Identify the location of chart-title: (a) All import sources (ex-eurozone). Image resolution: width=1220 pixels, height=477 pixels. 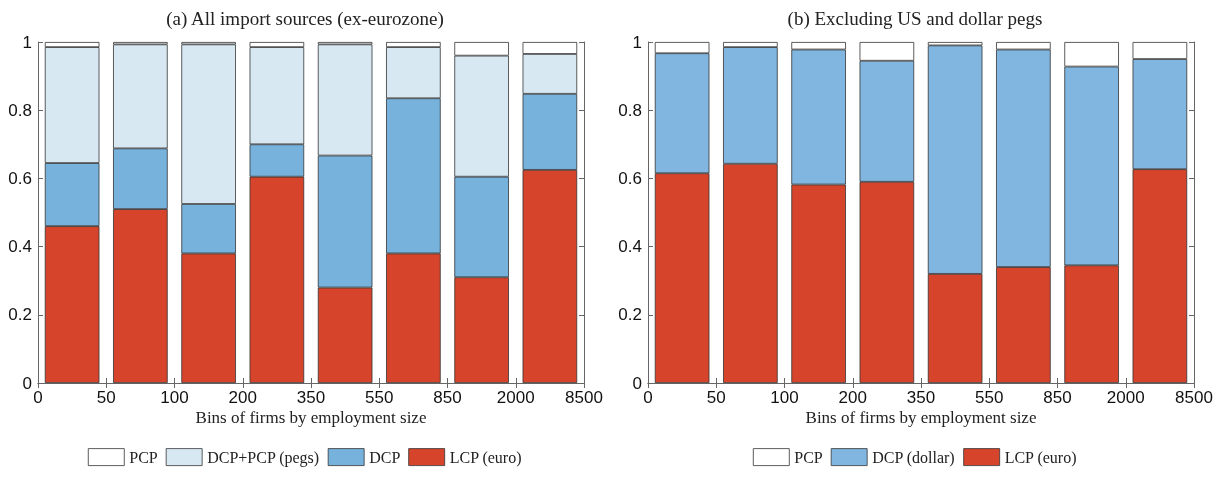
(305, 19).